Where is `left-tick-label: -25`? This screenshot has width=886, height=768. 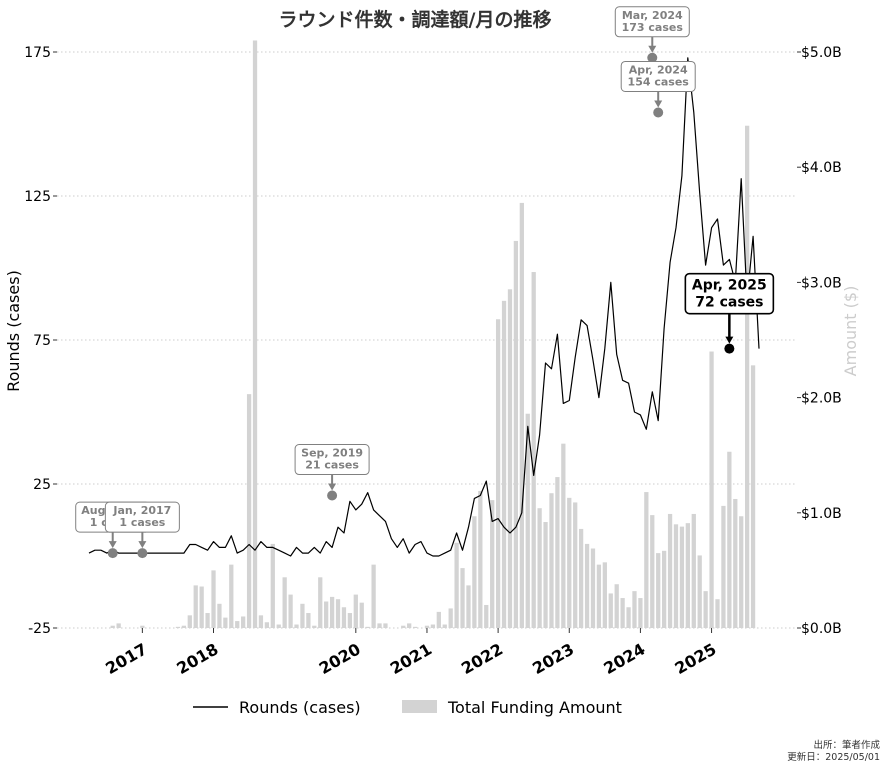 left-tick-label: -25 is located at coordinates (39, 629).